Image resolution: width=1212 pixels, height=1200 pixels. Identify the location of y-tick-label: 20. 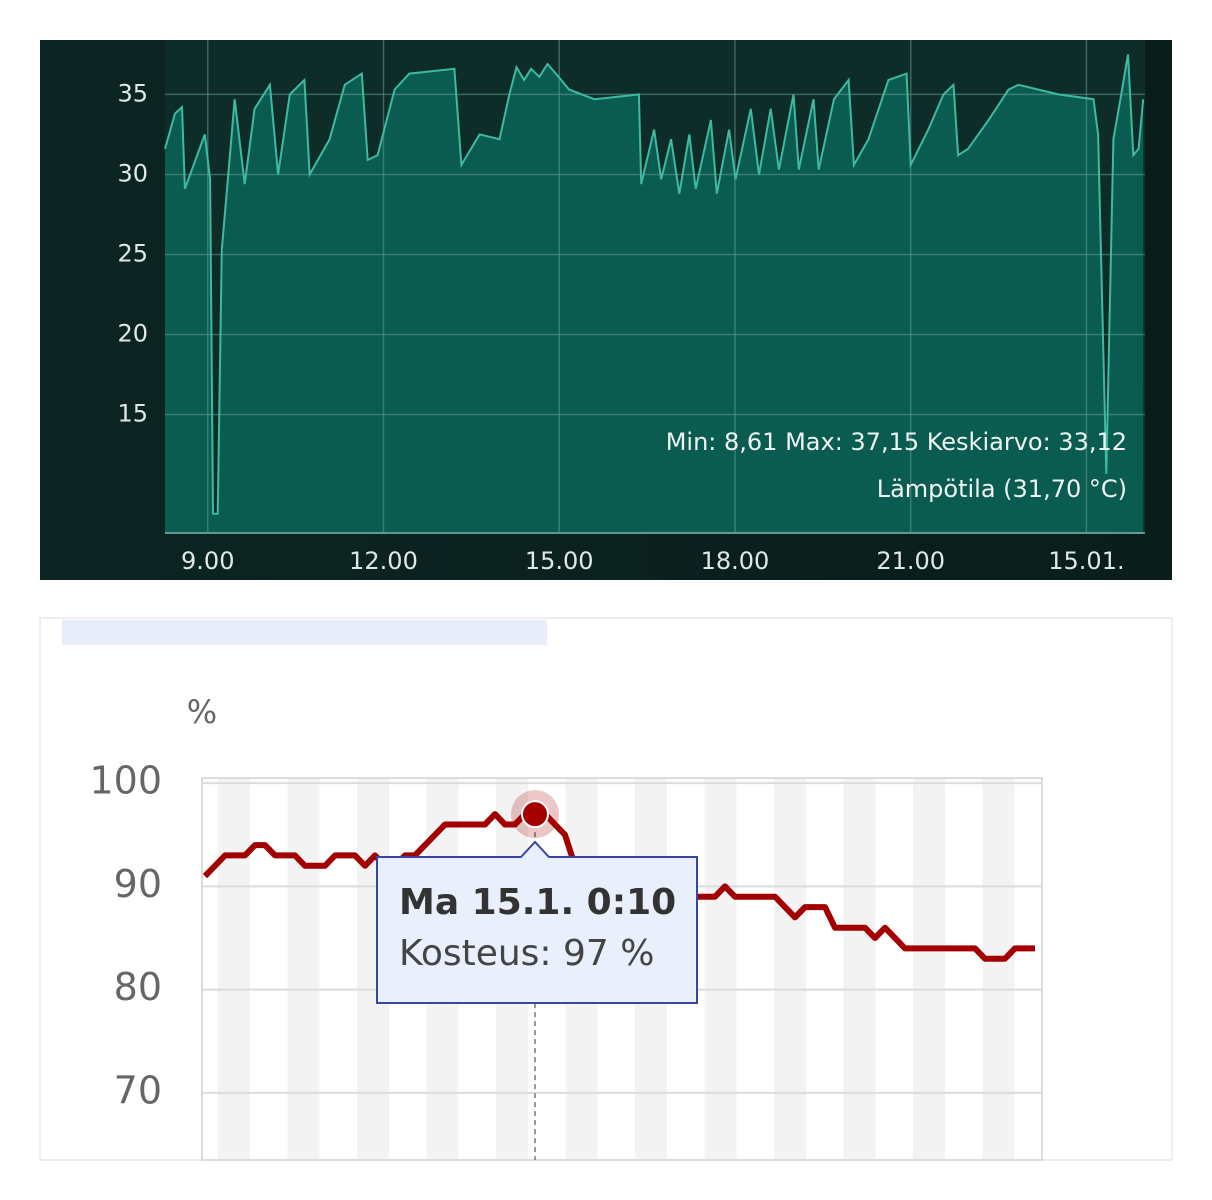
(132, 334).